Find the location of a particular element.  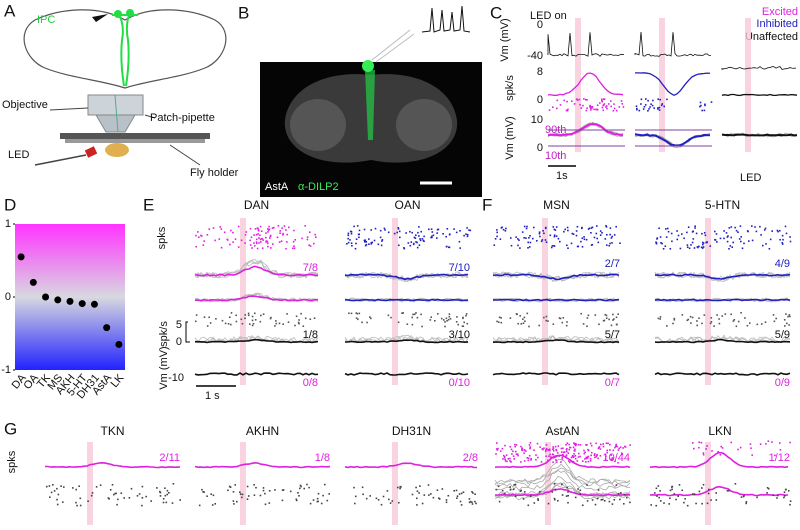

led-label: LED is located at coordinates (750, 178).